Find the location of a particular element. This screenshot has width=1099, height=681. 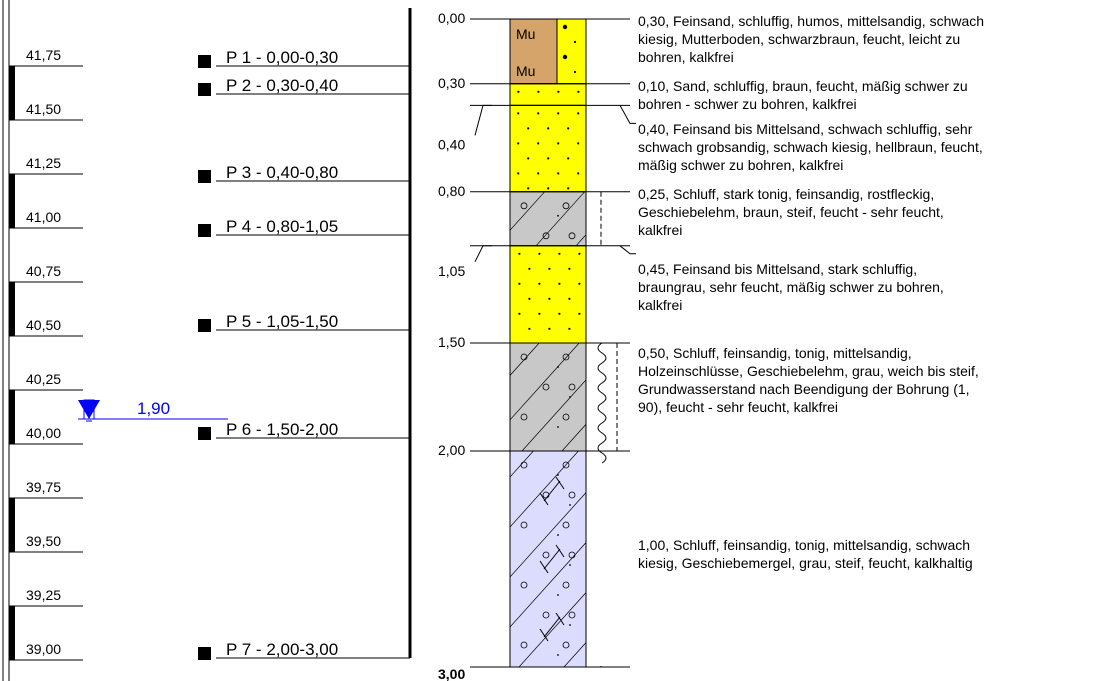

elevation-label: 39,50 is located at coordinates (43, 541).